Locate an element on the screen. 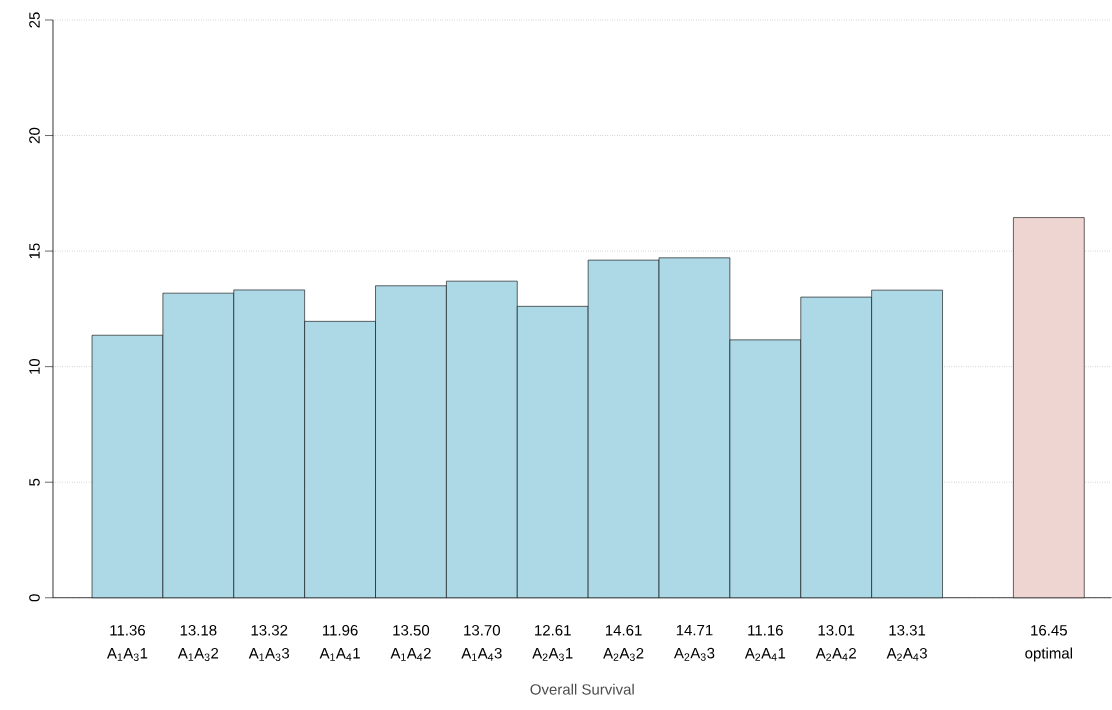 The height and width of the screenshot is (710, 1112). data-label: 13.01 is located at coordinates (836, 630).